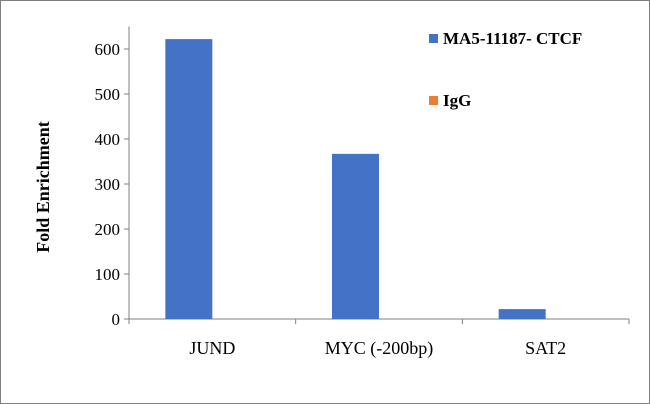 Image resolution: width=650 pixels, height=404 pixels. I want to click on x-ticks: JUND MYC (-200bp) SAT2, so click(379, 339).